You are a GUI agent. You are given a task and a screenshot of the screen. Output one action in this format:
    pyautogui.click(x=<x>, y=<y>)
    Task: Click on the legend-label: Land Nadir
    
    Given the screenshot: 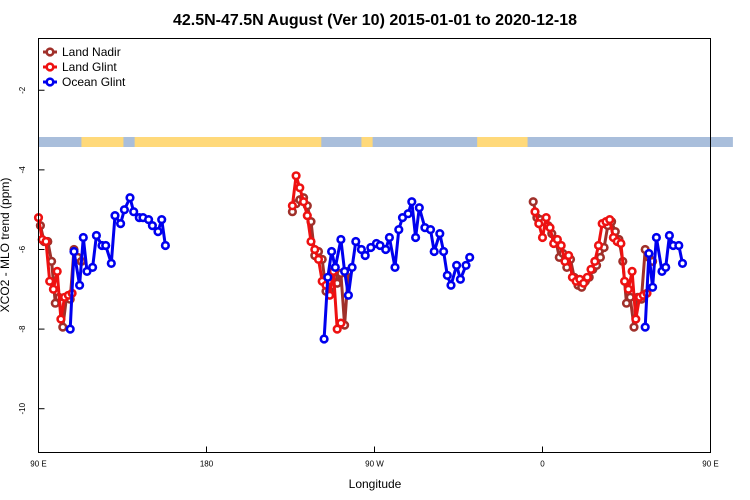 What is the action you would take?
    pyautogui.click(x=91, y=52)
    